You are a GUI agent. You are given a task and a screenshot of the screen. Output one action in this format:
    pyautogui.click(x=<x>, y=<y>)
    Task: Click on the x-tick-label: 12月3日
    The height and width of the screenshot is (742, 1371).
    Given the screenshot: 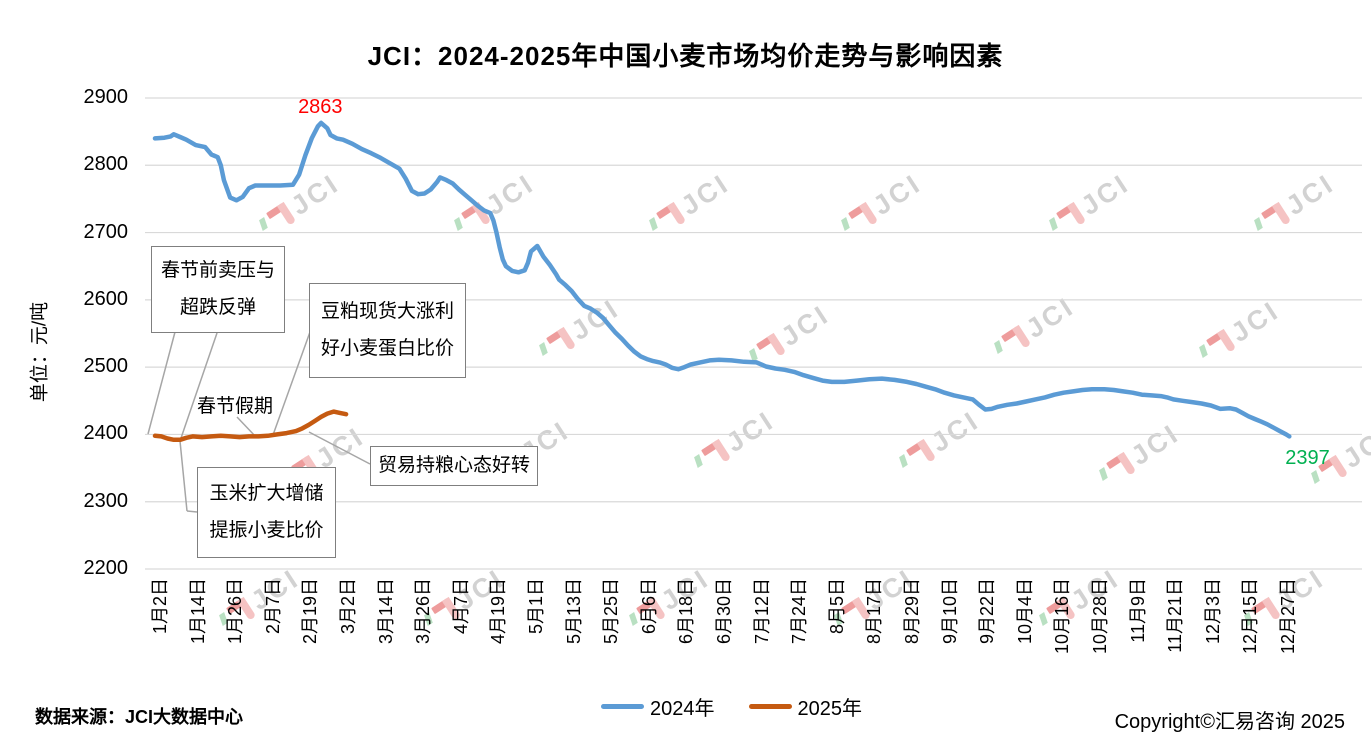 What is the action you would take?
    pyautogui.click(x=1212, y=611)
    